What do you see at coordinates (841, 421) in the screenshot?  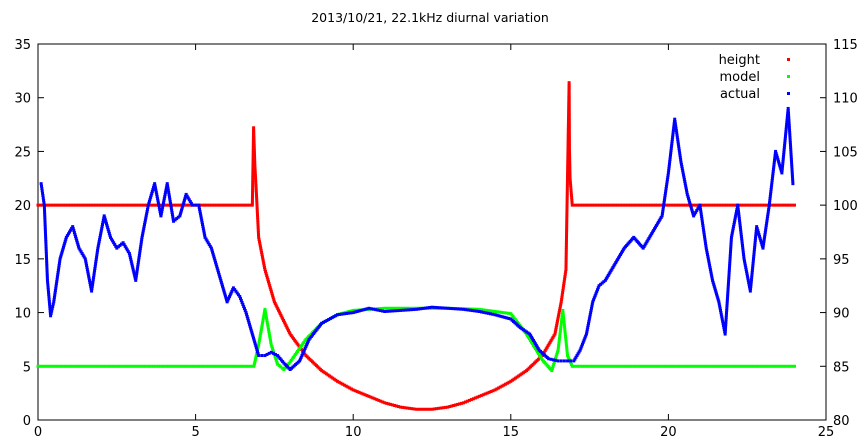 I see `y2-tick-label: 80` at bounding box center [841, 421].